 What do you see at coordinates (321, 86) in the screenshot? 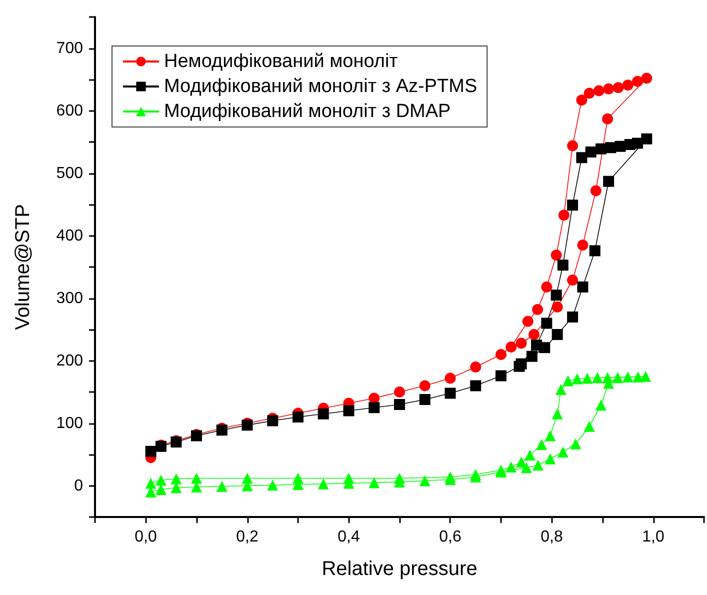
I see `legend-label: Модифікований моноліт з Az-PTMS` at bounding box center [321, 86].